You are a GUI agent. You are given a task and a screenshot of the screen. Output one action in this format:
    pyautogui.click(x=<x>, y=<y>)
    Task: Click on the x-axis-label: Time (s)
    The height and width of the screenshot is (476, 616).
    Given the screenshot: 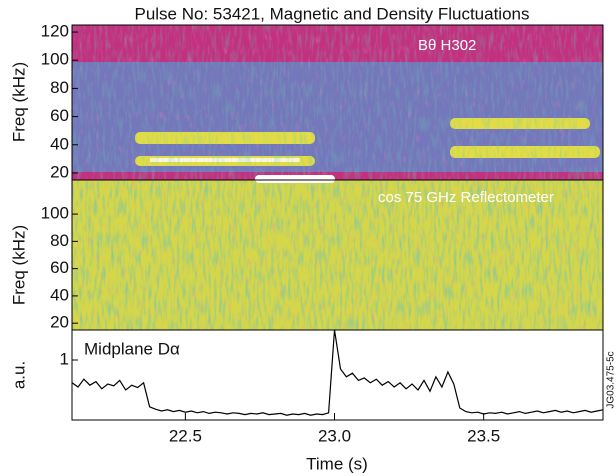 What is the action you would take?
    pyautogui.click(x=337, y=463)
    